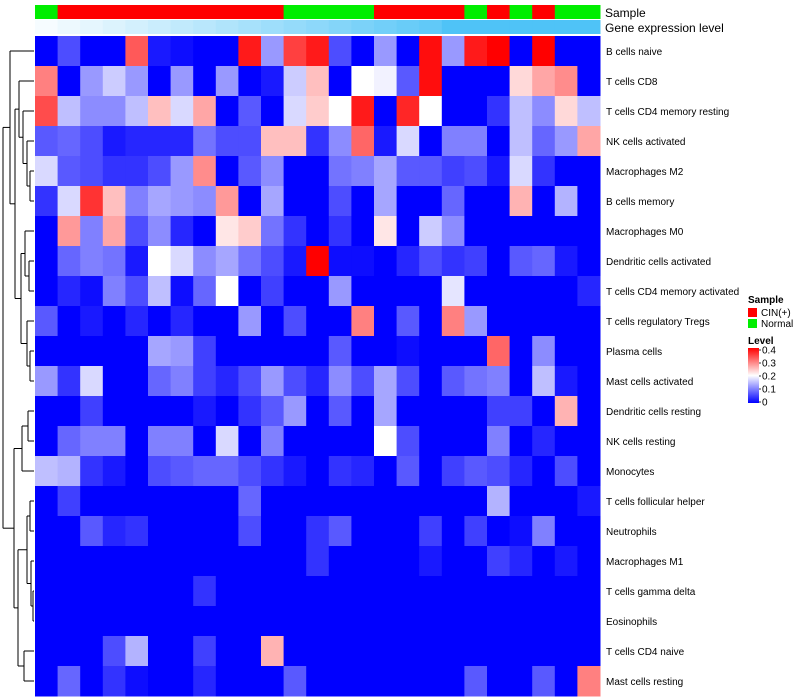 The width and height of the screenshot is (800, 700). I want to click on row-label: NK cells resting, so click(640, 442).